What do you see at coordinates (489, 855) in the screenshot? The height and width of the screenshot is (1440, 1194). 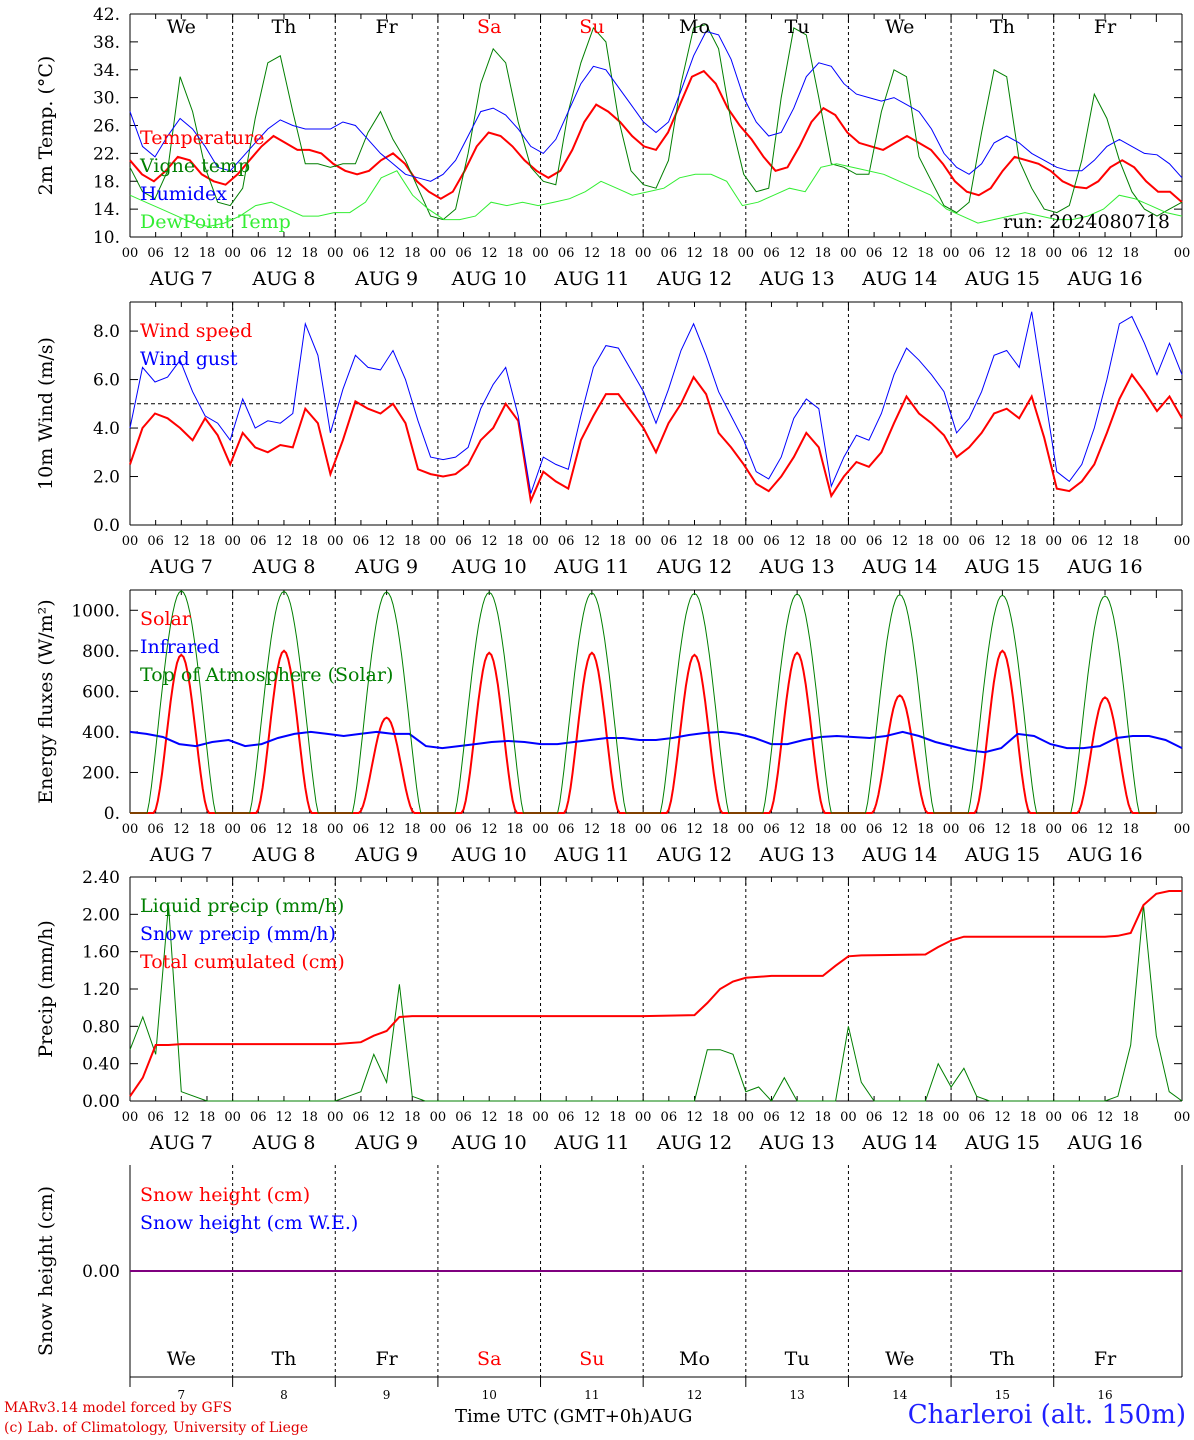 I see `energy-date-label: AUG 10` at bounding box center [489, 855].